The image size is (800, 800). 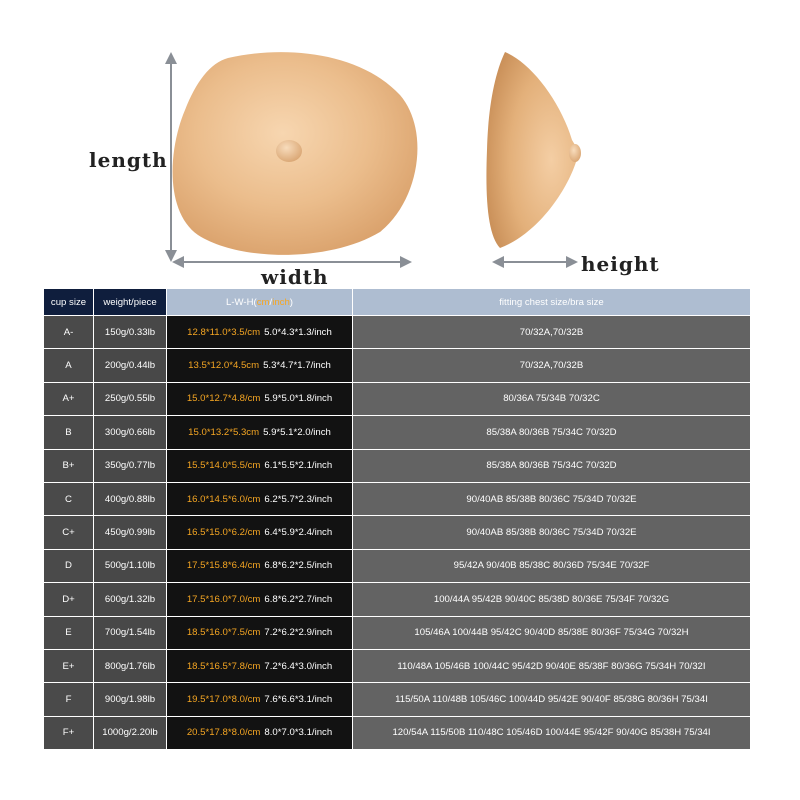 What do you see at coordinates (298, 399) in the screenshot?
I see `lwh-inch-value: 5.9*5.0*1.8/inch` at bounding box center [298, 399].